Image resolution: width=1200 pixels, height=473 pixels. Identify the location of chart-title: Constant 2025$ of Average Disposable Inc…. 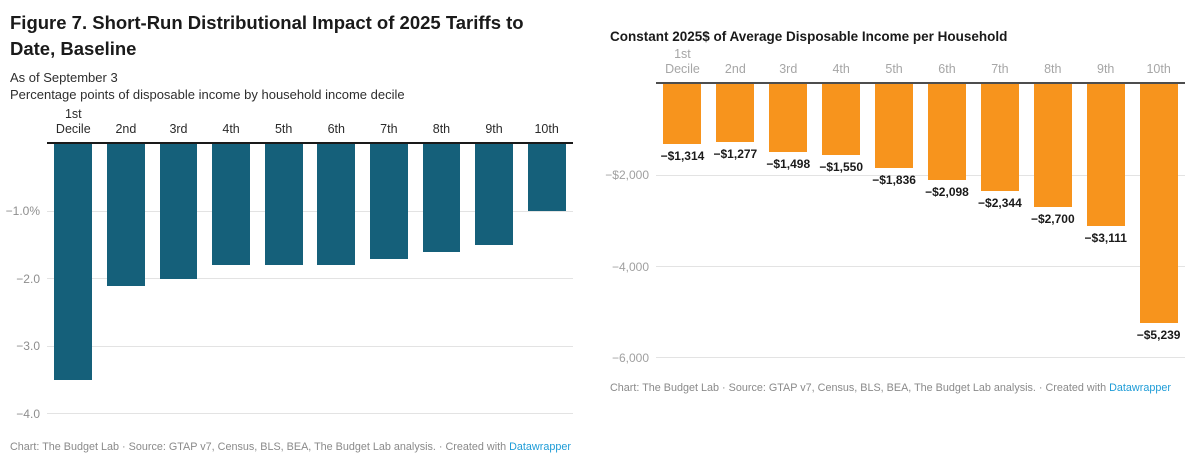
(900, 37).